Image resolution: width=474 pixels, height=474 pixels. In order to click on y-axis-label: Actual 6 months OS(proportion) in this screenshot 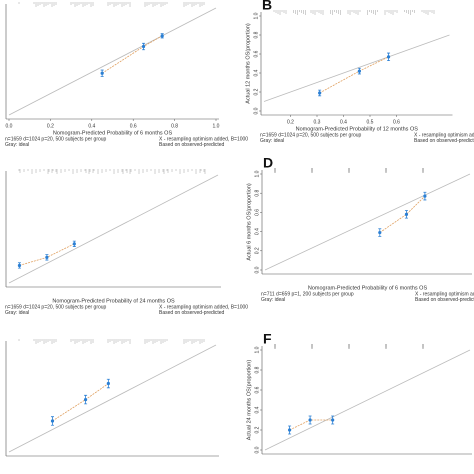, I will do `click(249, 222)`.